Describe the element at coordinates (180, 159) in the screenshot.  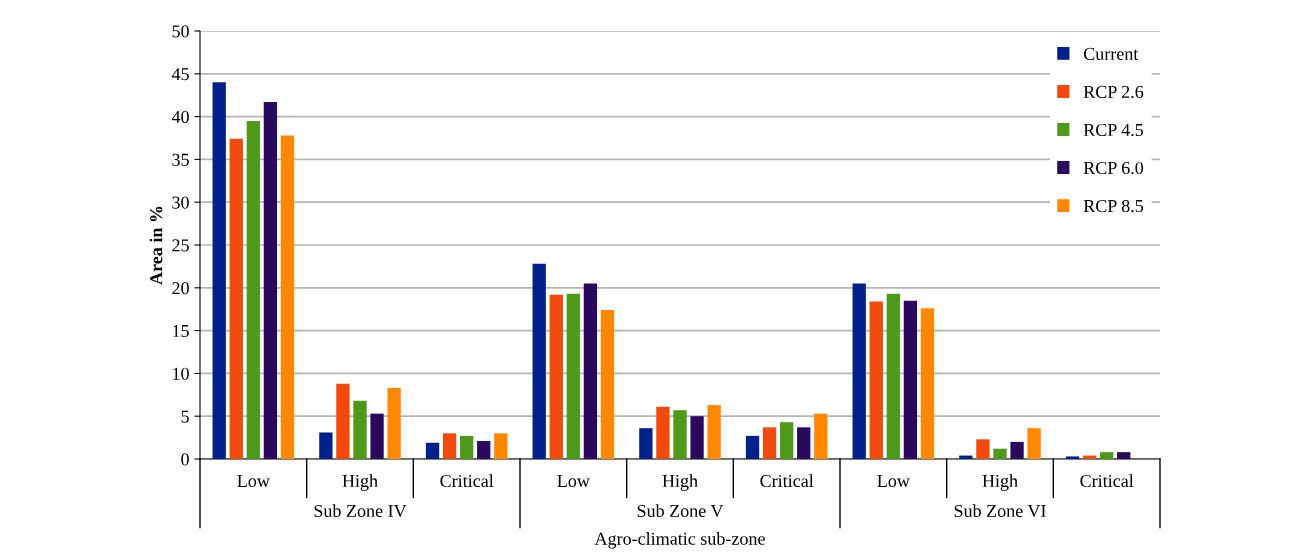
I see `y-tick-label: 35` at that location.